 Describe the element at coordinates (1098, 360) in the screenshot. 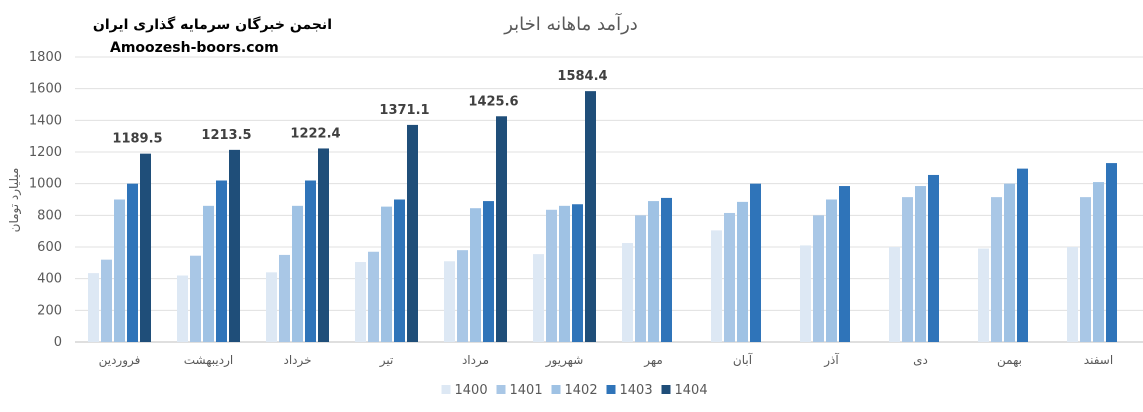

I see `x-tick-label: اسفند` at that location.